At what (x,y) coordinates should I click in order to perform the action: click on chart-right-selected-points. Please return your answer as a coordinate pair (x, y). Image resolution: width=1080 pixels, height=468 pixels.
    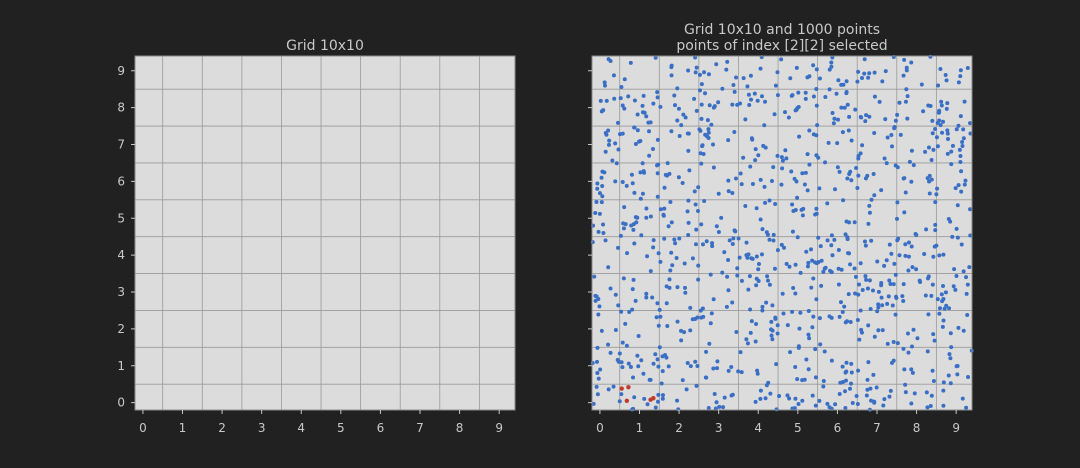
    Looking at the image, I should click on (637, 393).